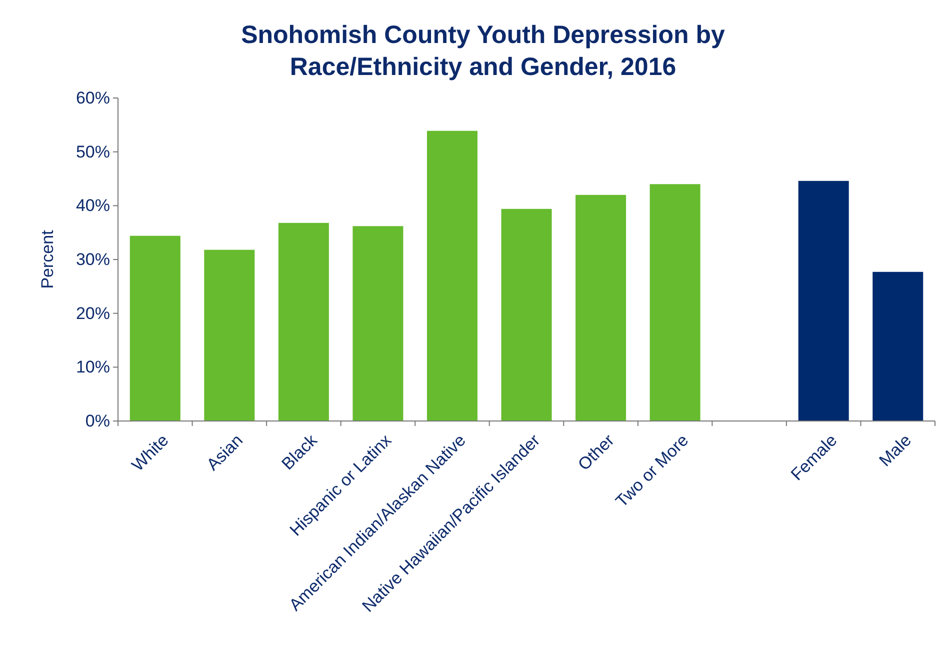  Describe the element at coordinates (93, 313) in the screenshot. I see `y-tick-label: 20%` at that location.